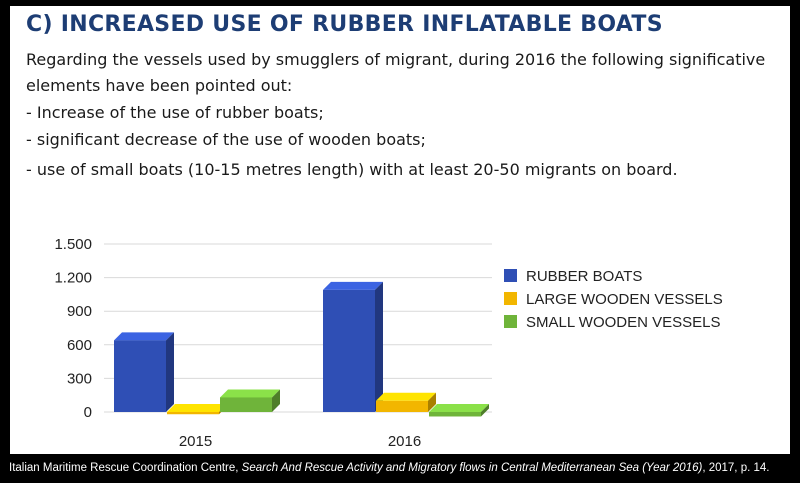 Image resolution: width=800 pixels, height=483 pixels. What do you see at coordinates (404, 441) in the screenshot?
I see `x-tick-label: 2016` at bounding box center [404, 441].